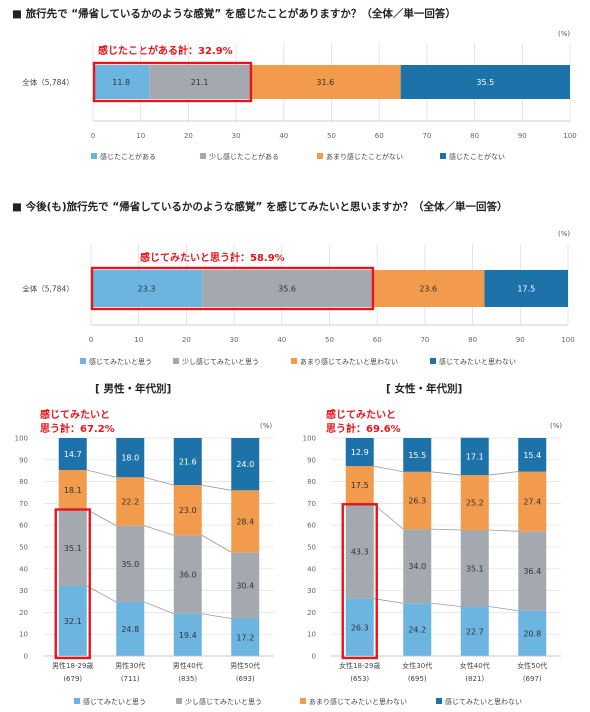 The image size is (590, 712). Describe the element at coordinates (417, 679) in the screenshot. I see `category-n: (695)` at that location.